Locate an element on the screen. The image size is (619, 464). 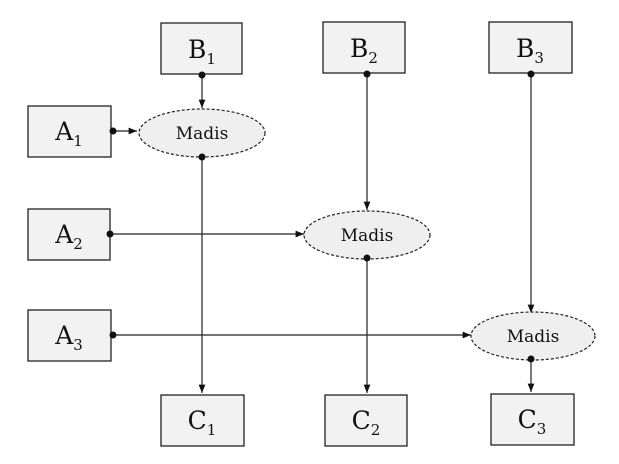
node-c2-subscript: 2 is located at coordinates (376, 430).